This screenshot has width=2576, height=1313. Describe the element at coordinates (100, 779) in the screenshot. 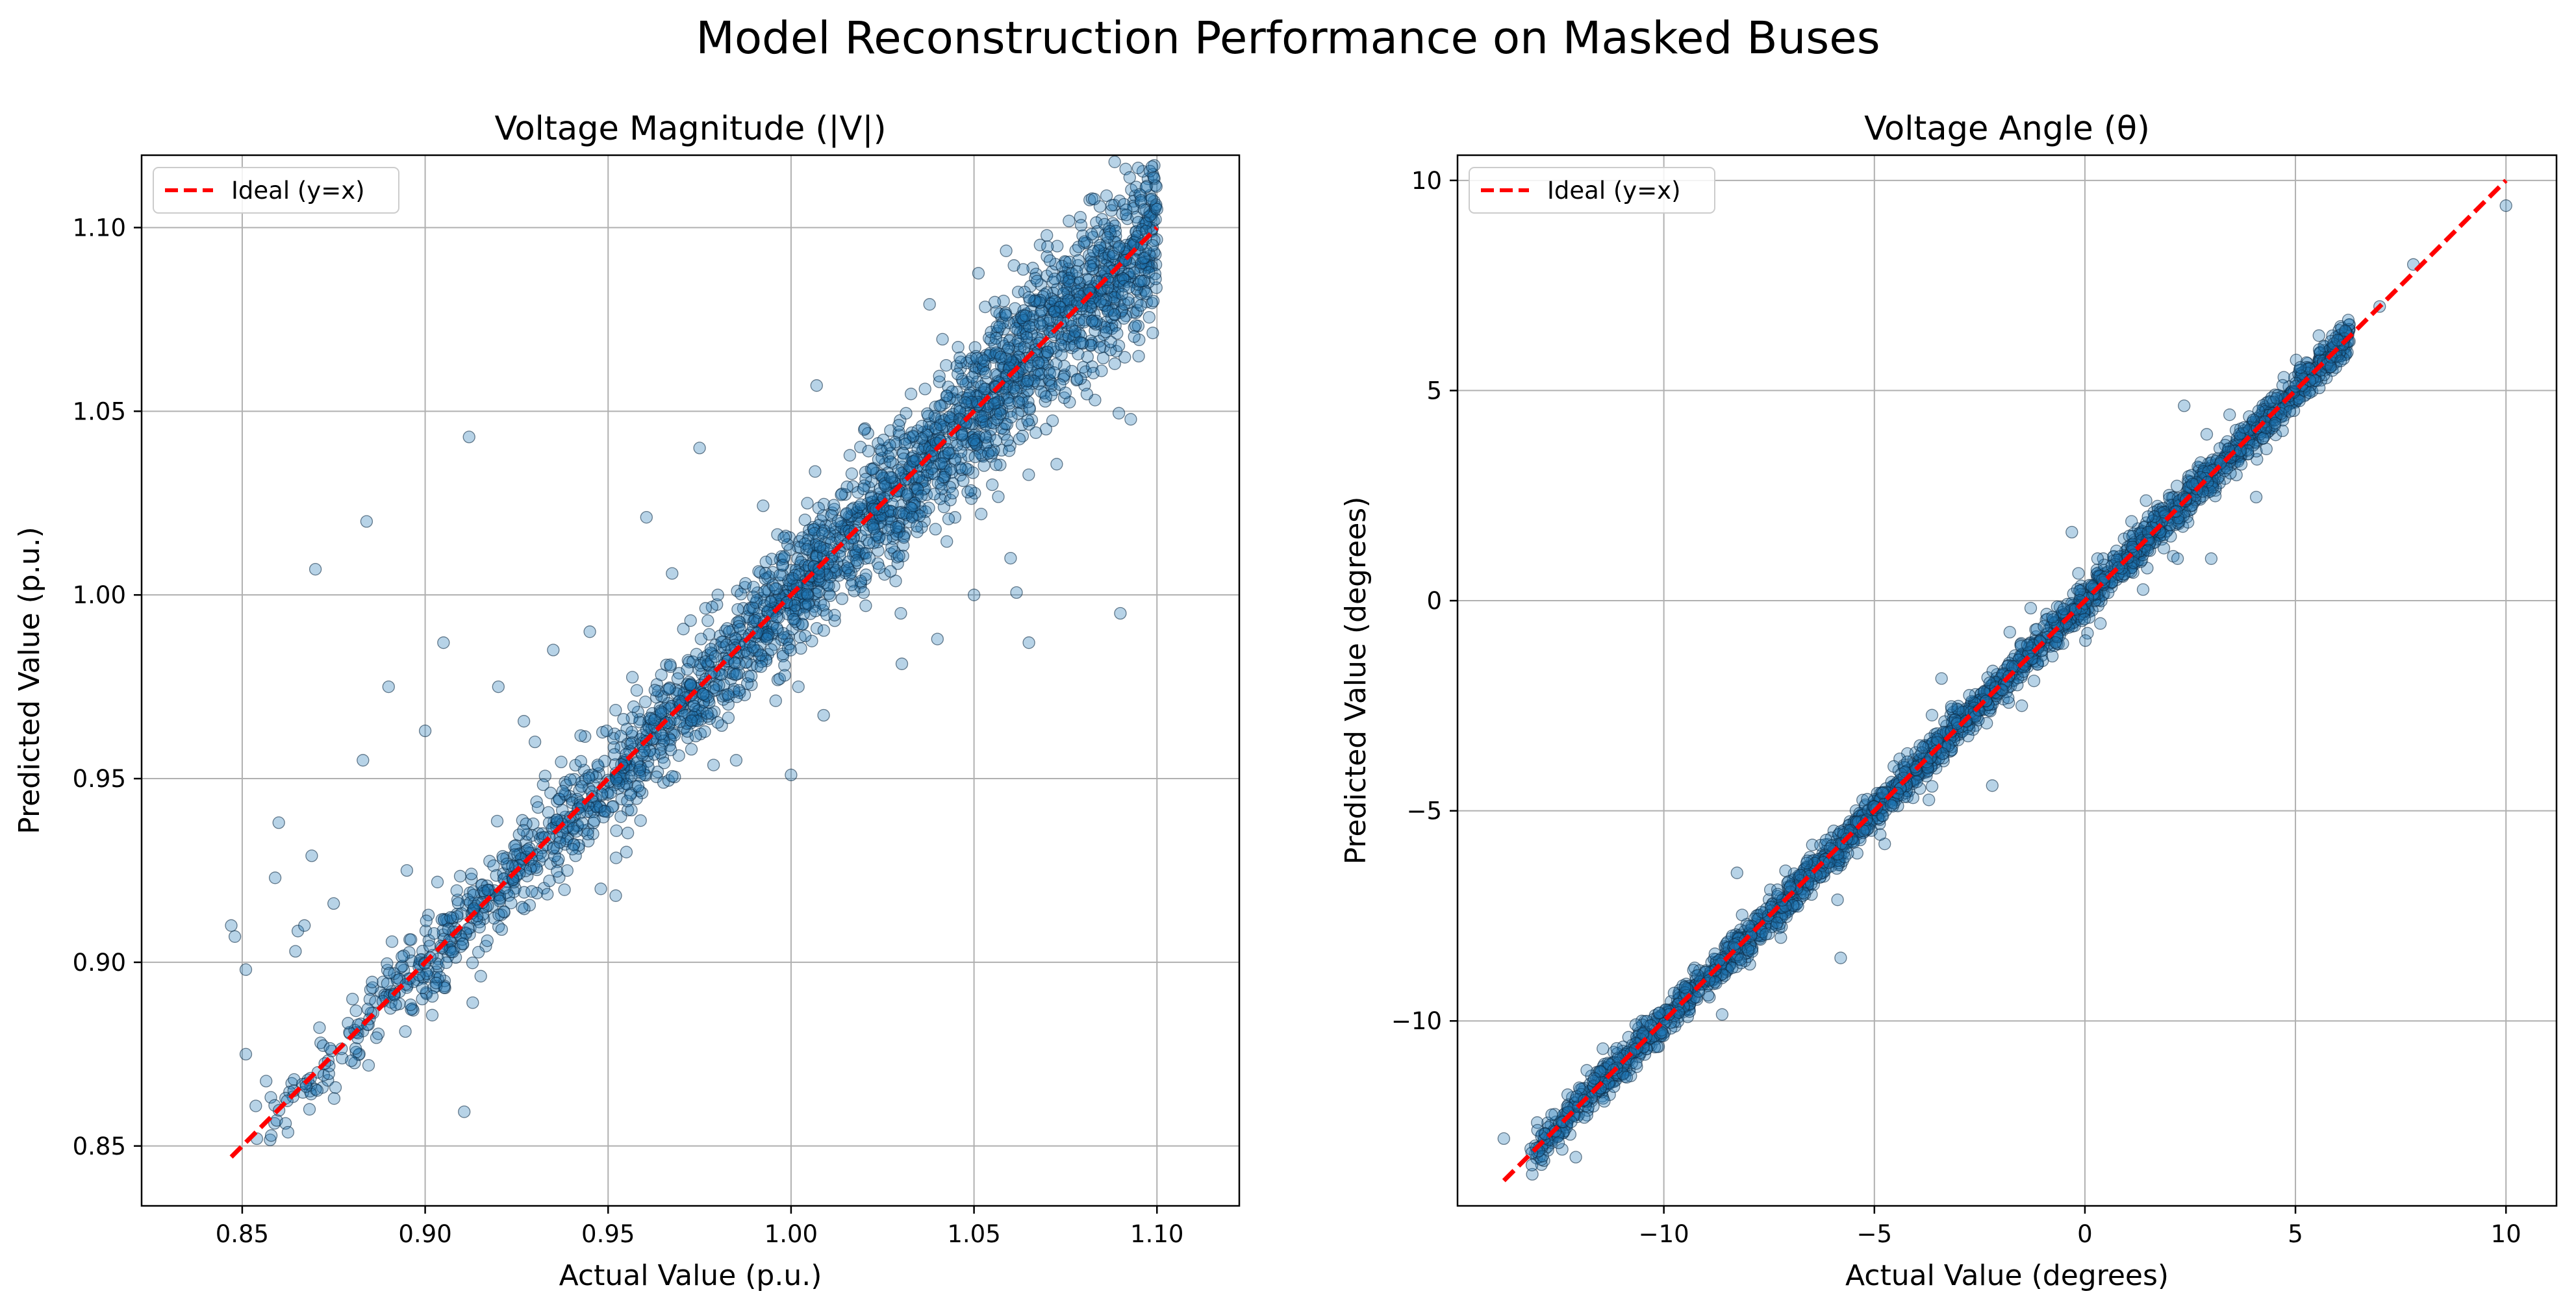

I see `magnitude-y-tick-label: 0.95` at that location.